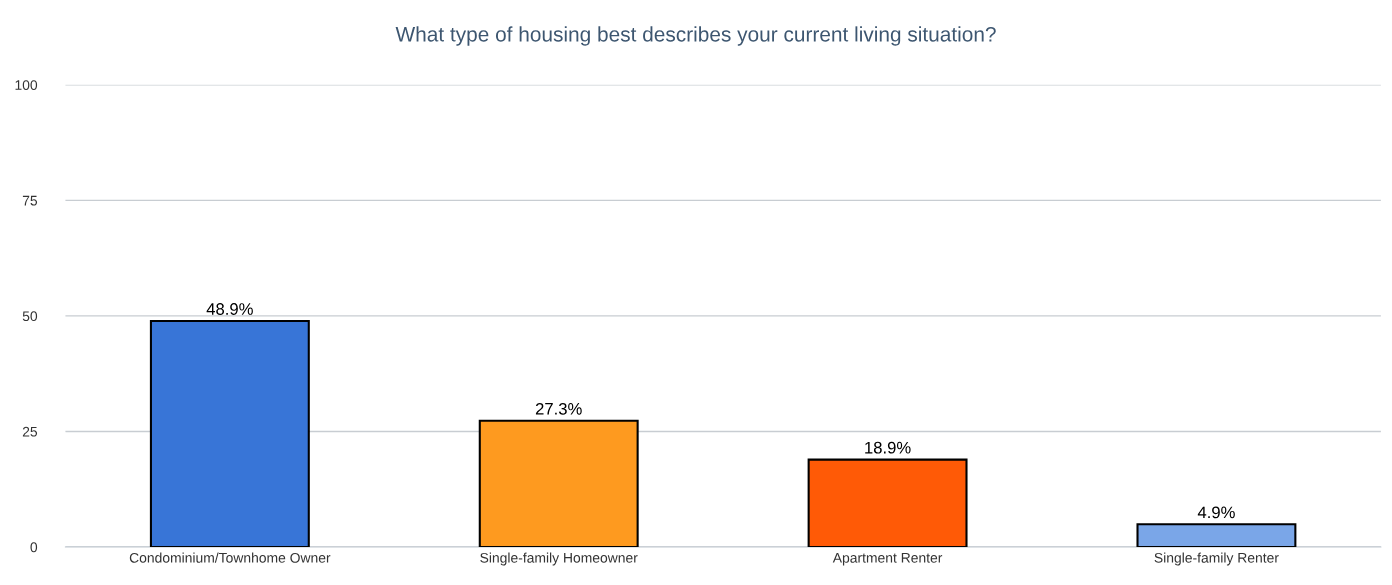  What do you see at coordinates (887, 559) in the screenshot?
I see `x-tick-label: Apartment Renter` at bounding box center [887, 559].